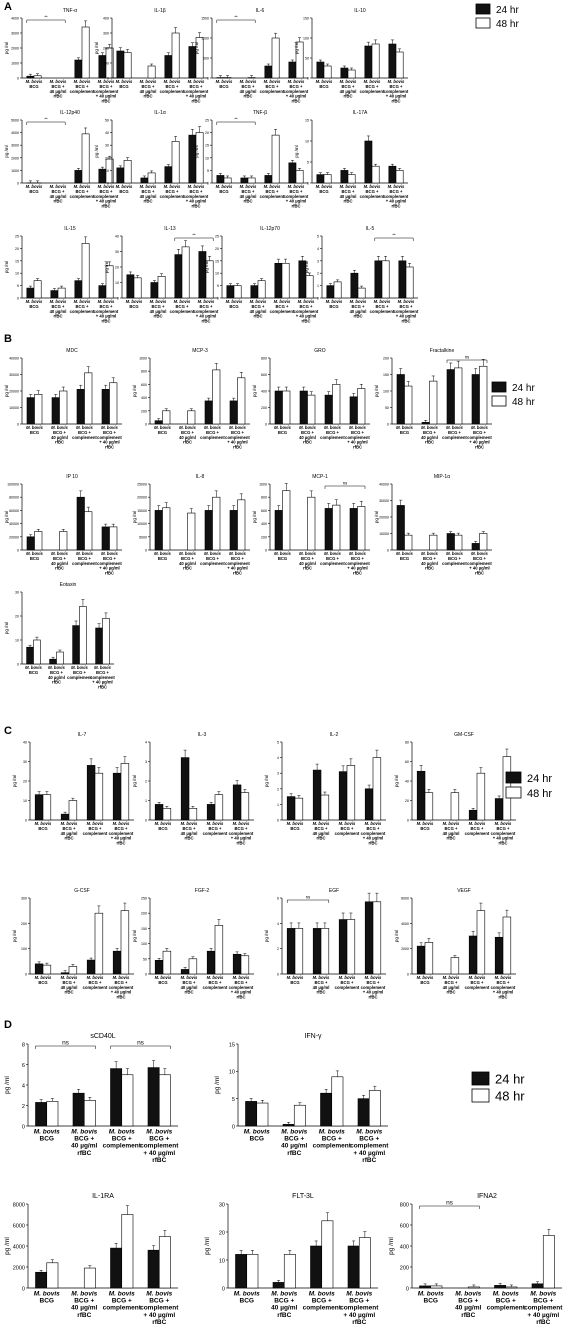 The width and height of the screenshot is (584, 1339). Describe the element at coordinates (142, 498) in the screenshot. I see `y-tick-label: 20000` at that location.